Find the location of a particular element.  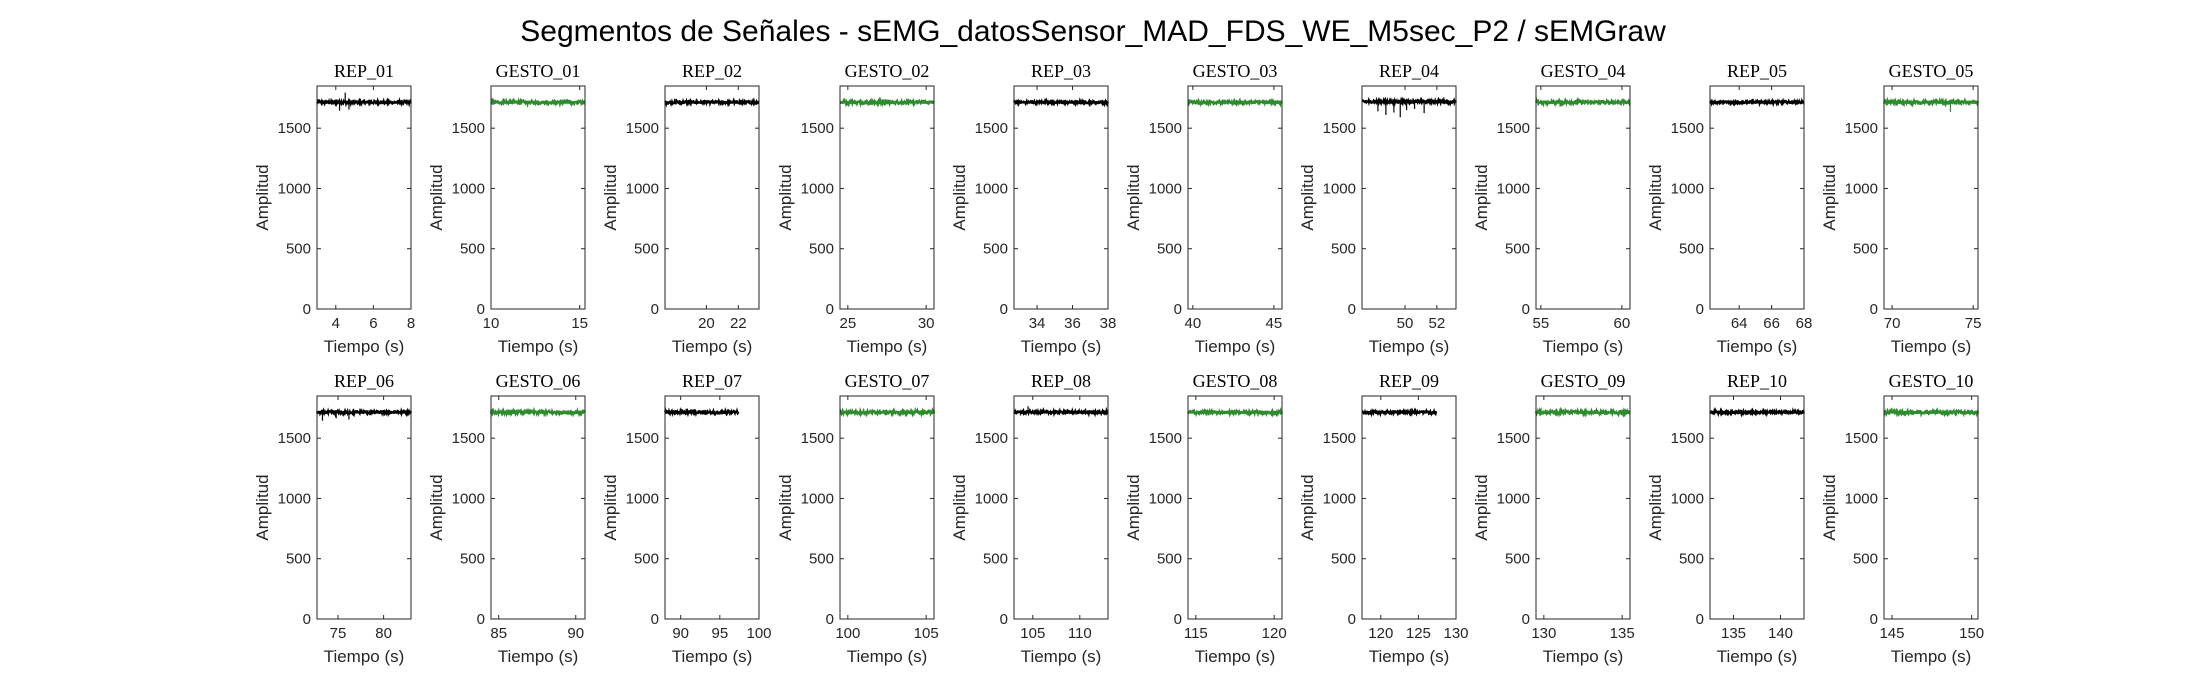

subplot-title: GESTO_08 is located at coordinates (1235, 381).